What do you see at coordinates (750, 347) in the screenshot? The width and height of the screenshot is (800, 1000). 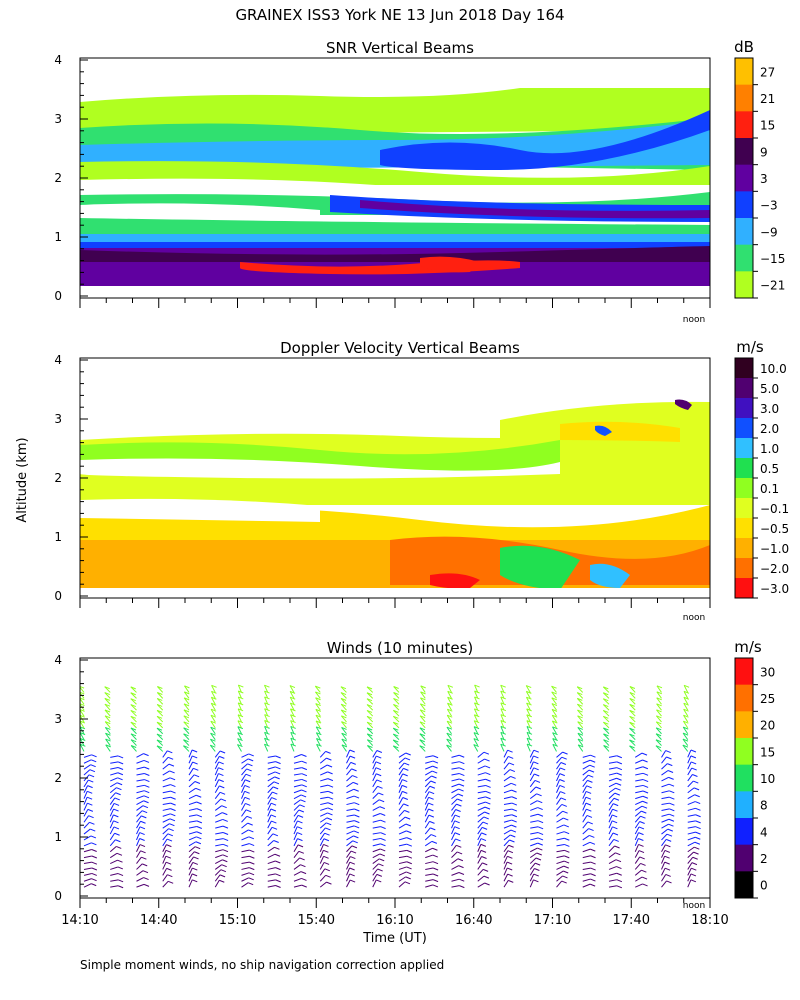 I see `doppler-unit: m/s` at bounding box center [750, 347].